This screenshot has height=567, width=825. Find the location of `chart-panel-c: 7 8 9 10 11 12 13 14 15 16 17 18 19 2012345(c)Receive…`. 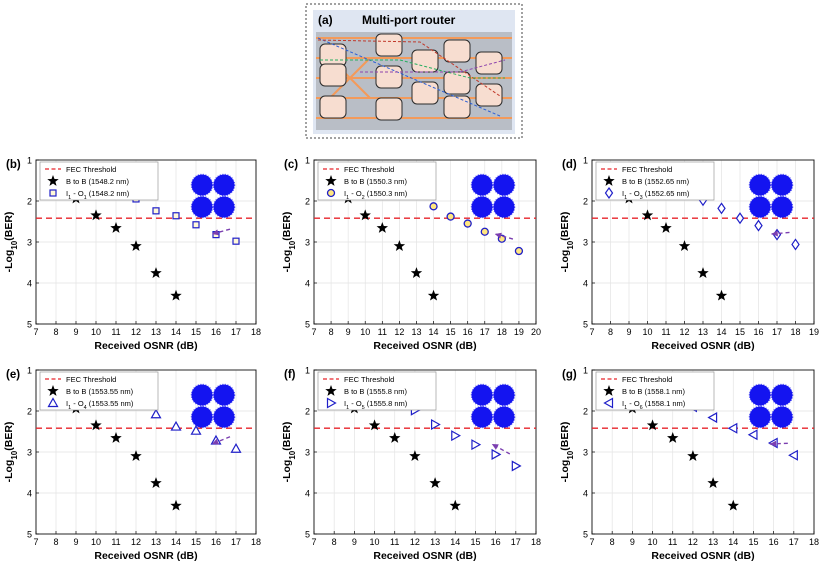

chart-panel-c: 7 8 9 10 11 12 13 14 15 16 17 18 19 2012345(c)Receive… is located at coordinates (411, 254).